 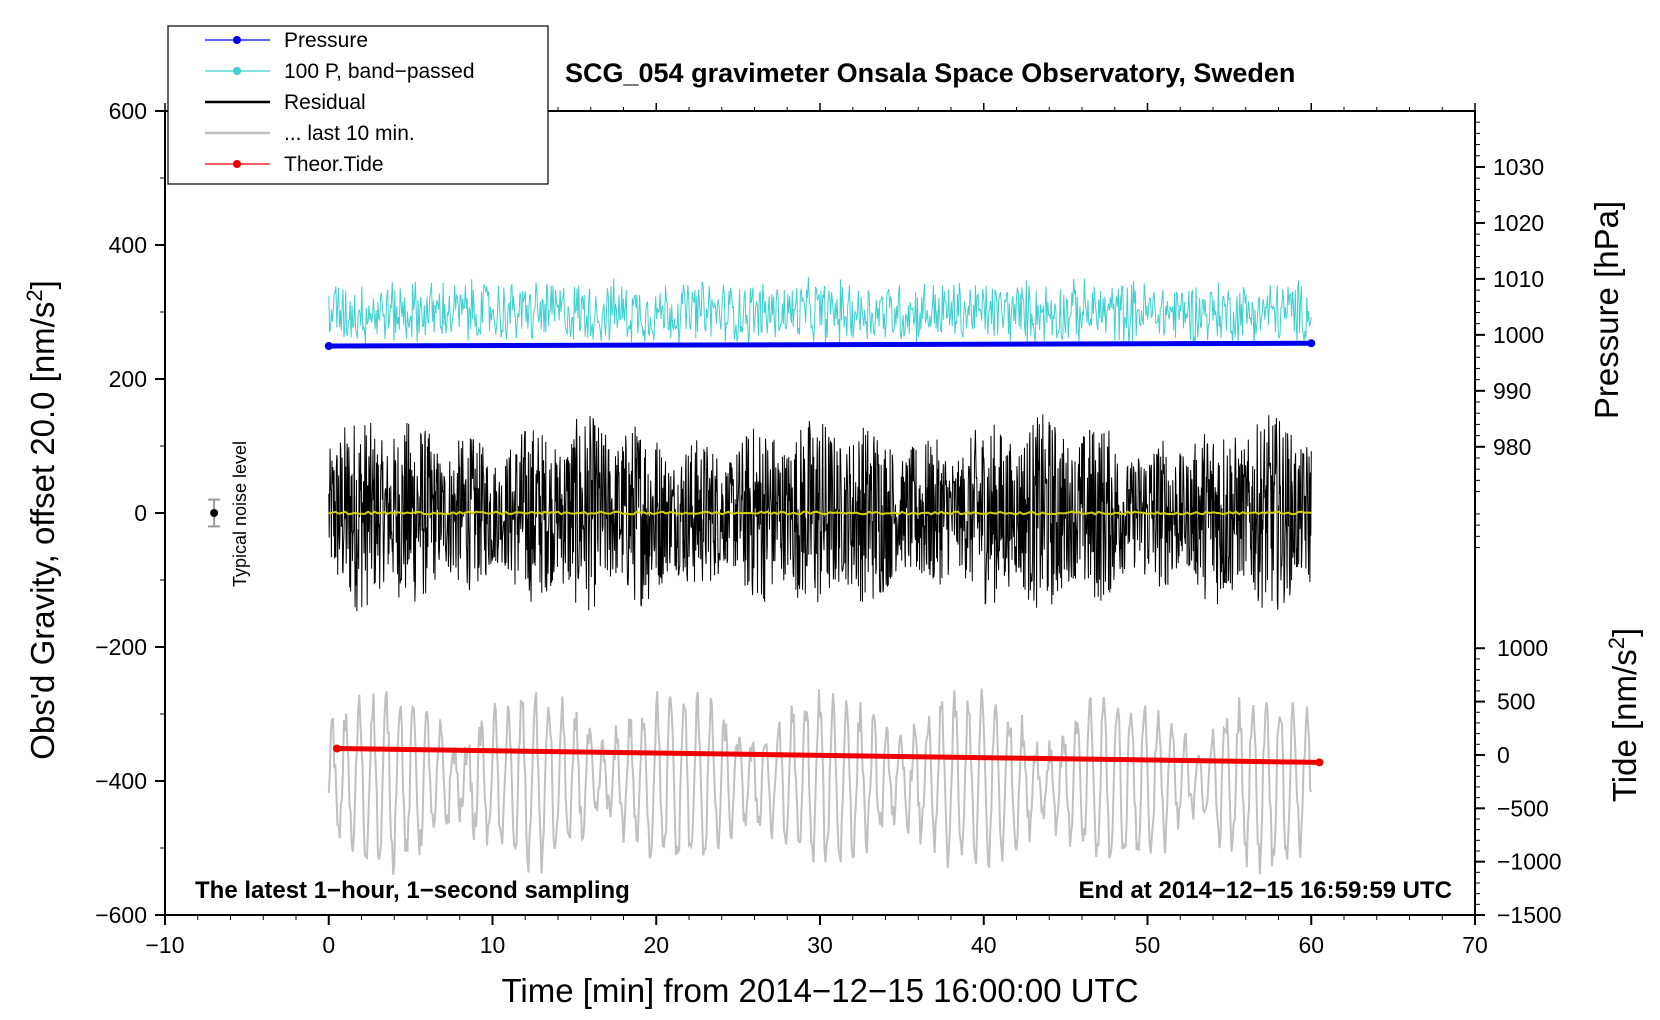 I want to click on tide-axis-title: Tide [nm/s2], so click(x=1623, y=715).